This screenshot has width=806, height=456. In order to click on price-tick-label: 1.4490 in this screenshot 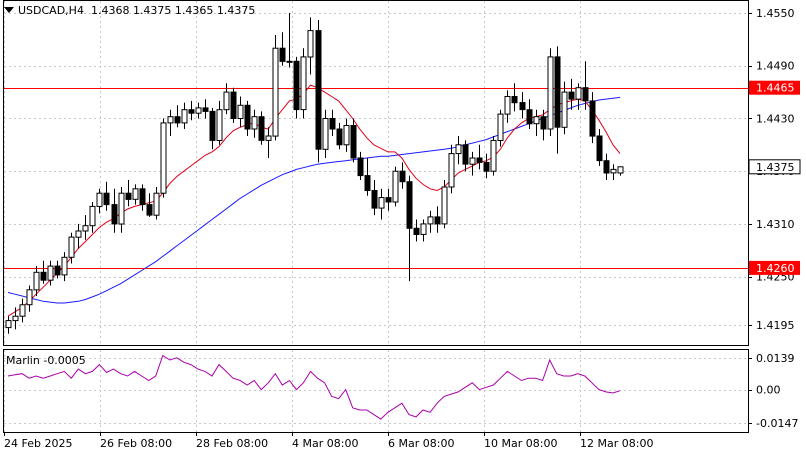, I will do `click(775, 66)`.